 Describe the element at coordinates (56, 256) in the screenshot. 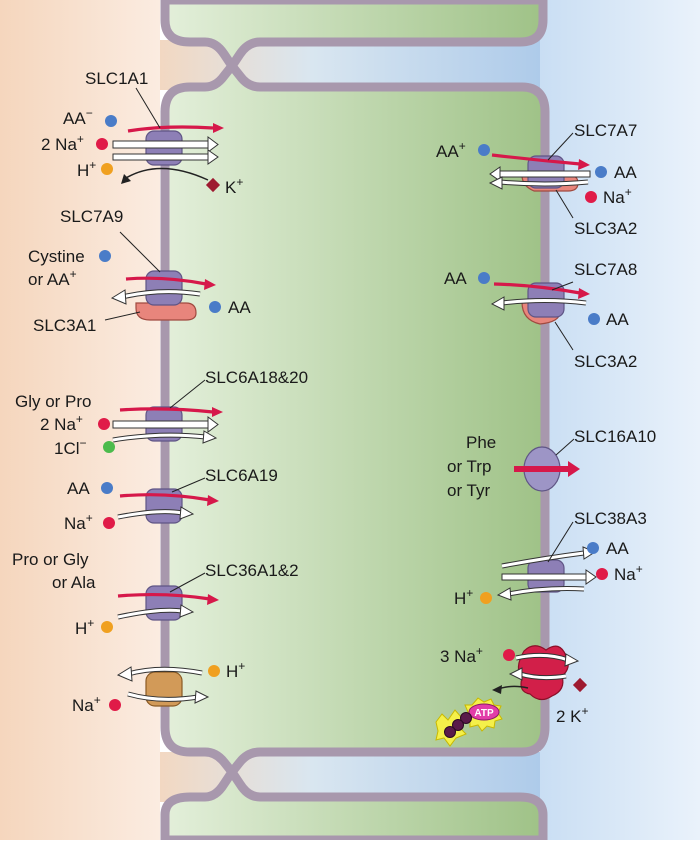

I see `cystine-label: Cystine` at that location.